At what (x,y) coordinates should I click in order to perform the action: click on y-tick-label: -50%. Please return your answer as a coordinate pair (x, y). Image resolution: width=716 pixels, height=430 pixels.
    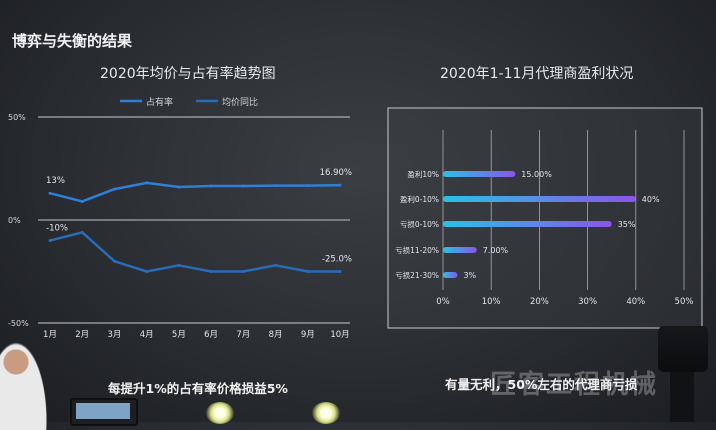
    Looking at the image, I should click on (18, 323).